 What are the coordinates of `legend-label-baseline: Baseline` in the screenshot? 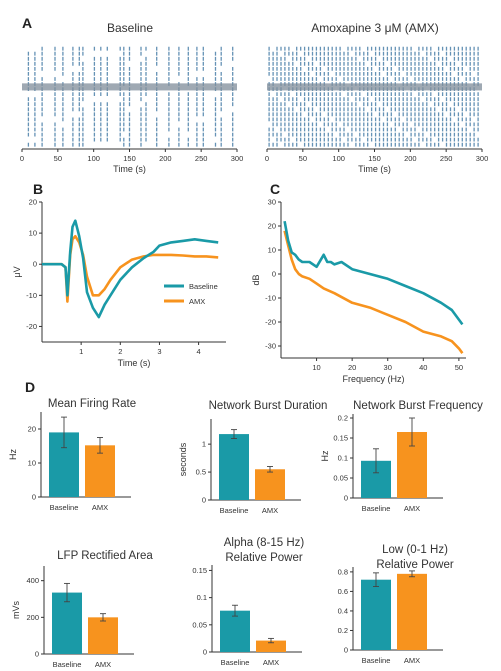 It's located at (203, 286).